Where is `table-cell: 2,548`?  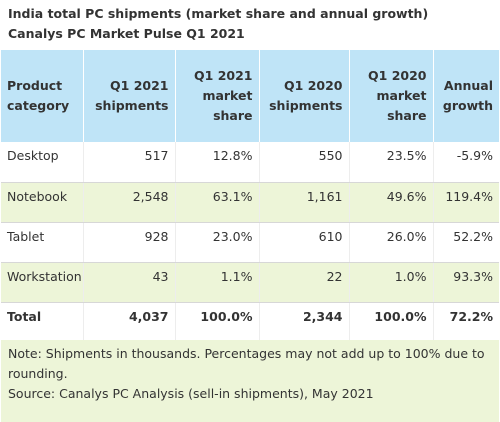
table-cell: 2,548 is located at coordinates (129, 202).